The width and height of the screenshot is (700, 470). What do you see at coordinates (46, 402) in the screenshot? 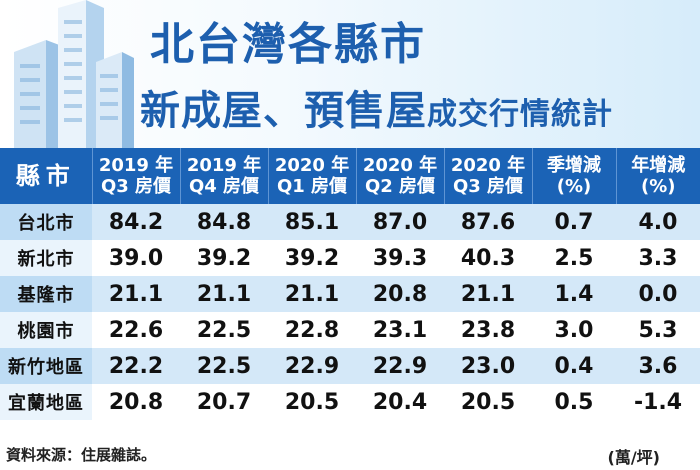
I see `row-city: 宜蘭地區` at bounding box center [46, 402].